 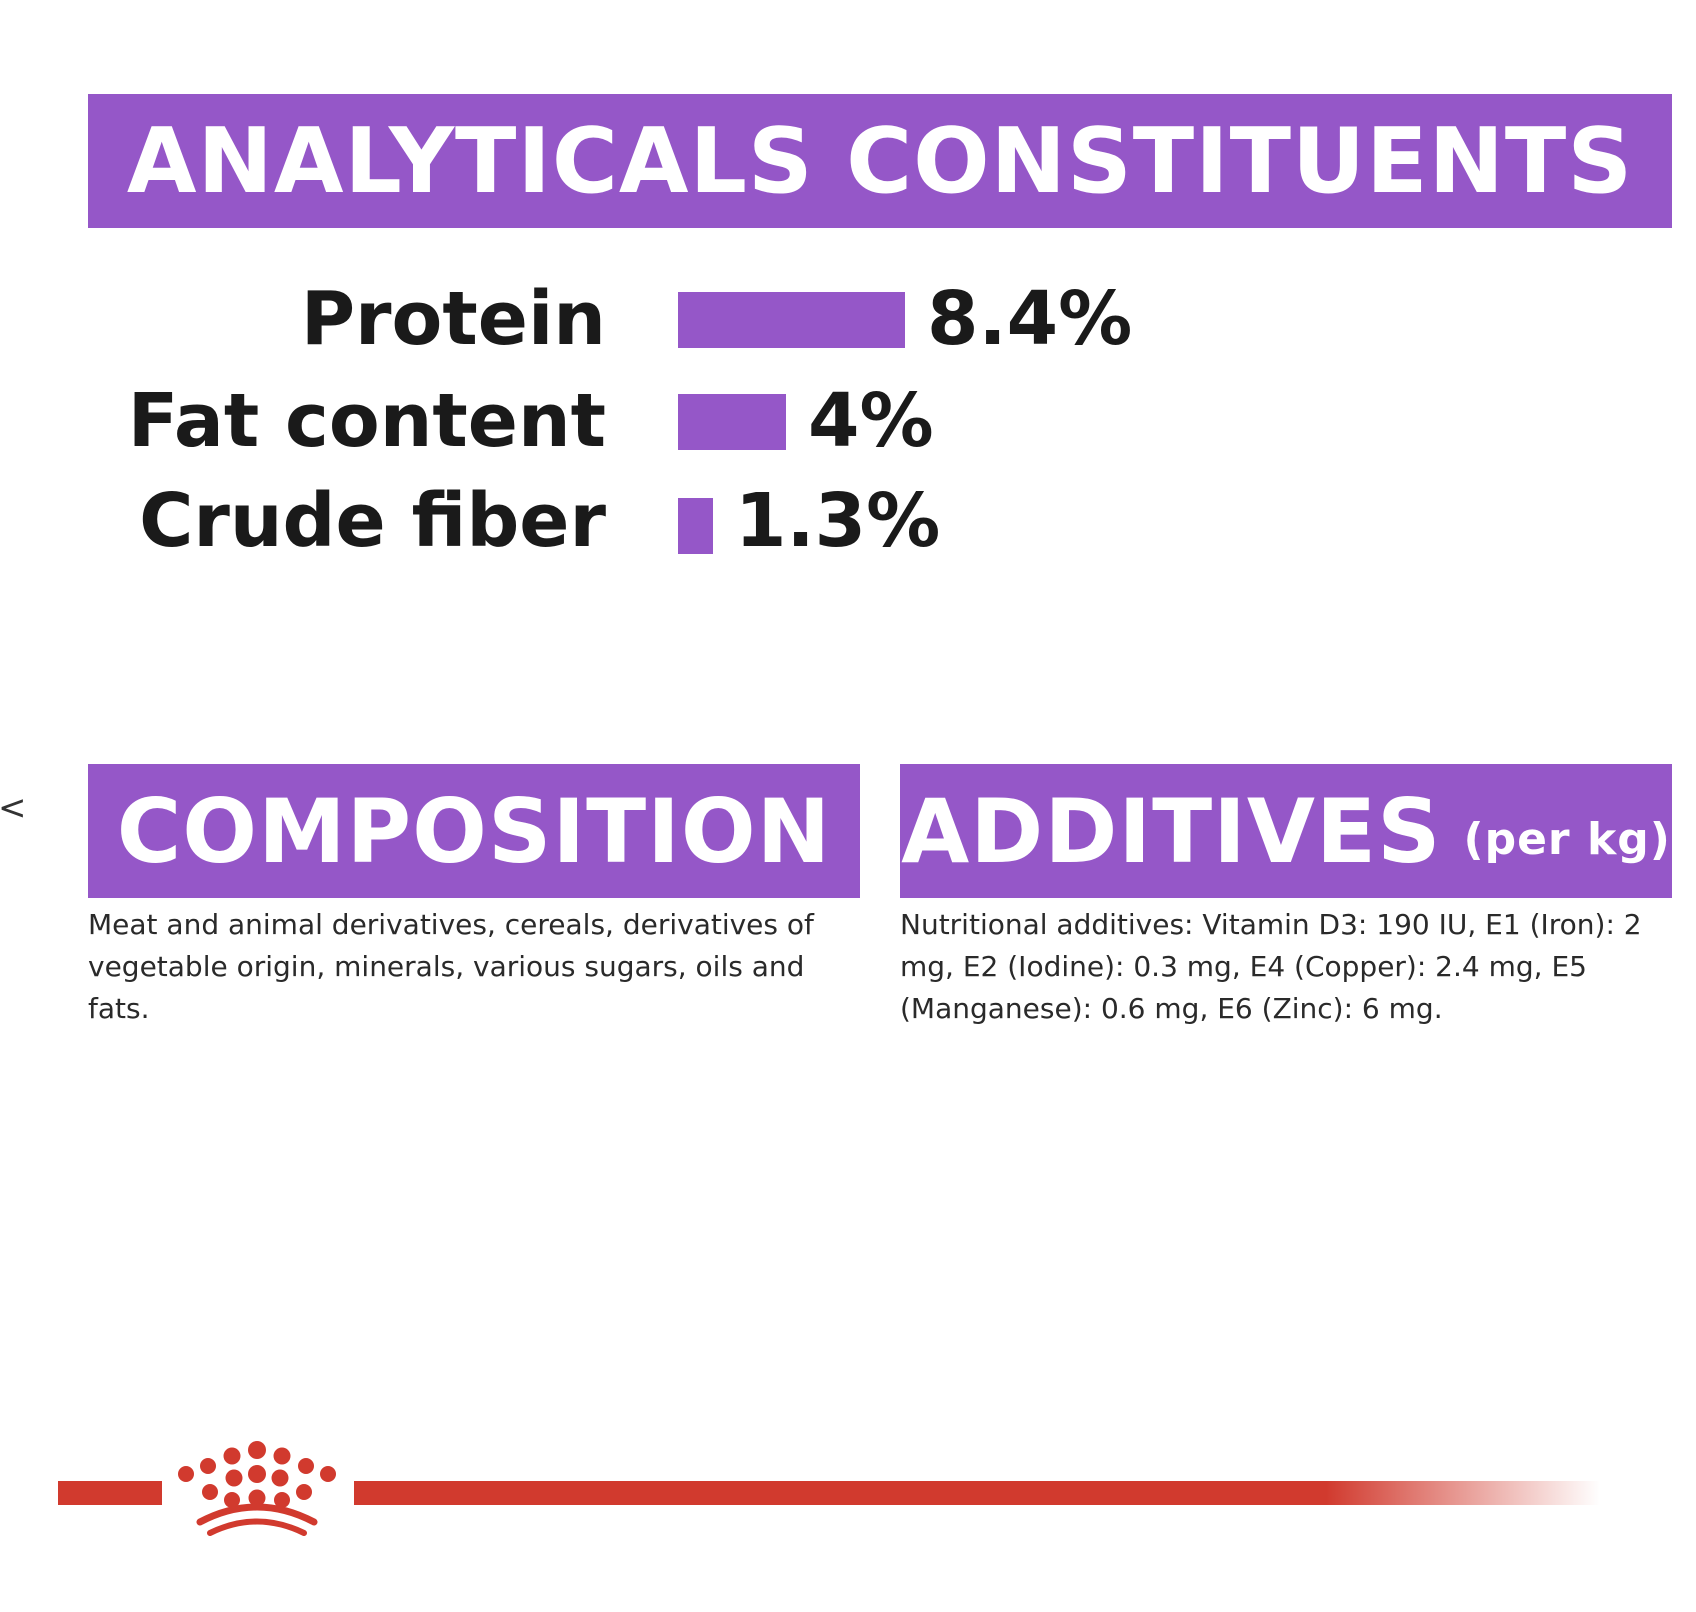 I want to click on constituent-row-fat: Fat content 4%, so click(x=848, y=421).